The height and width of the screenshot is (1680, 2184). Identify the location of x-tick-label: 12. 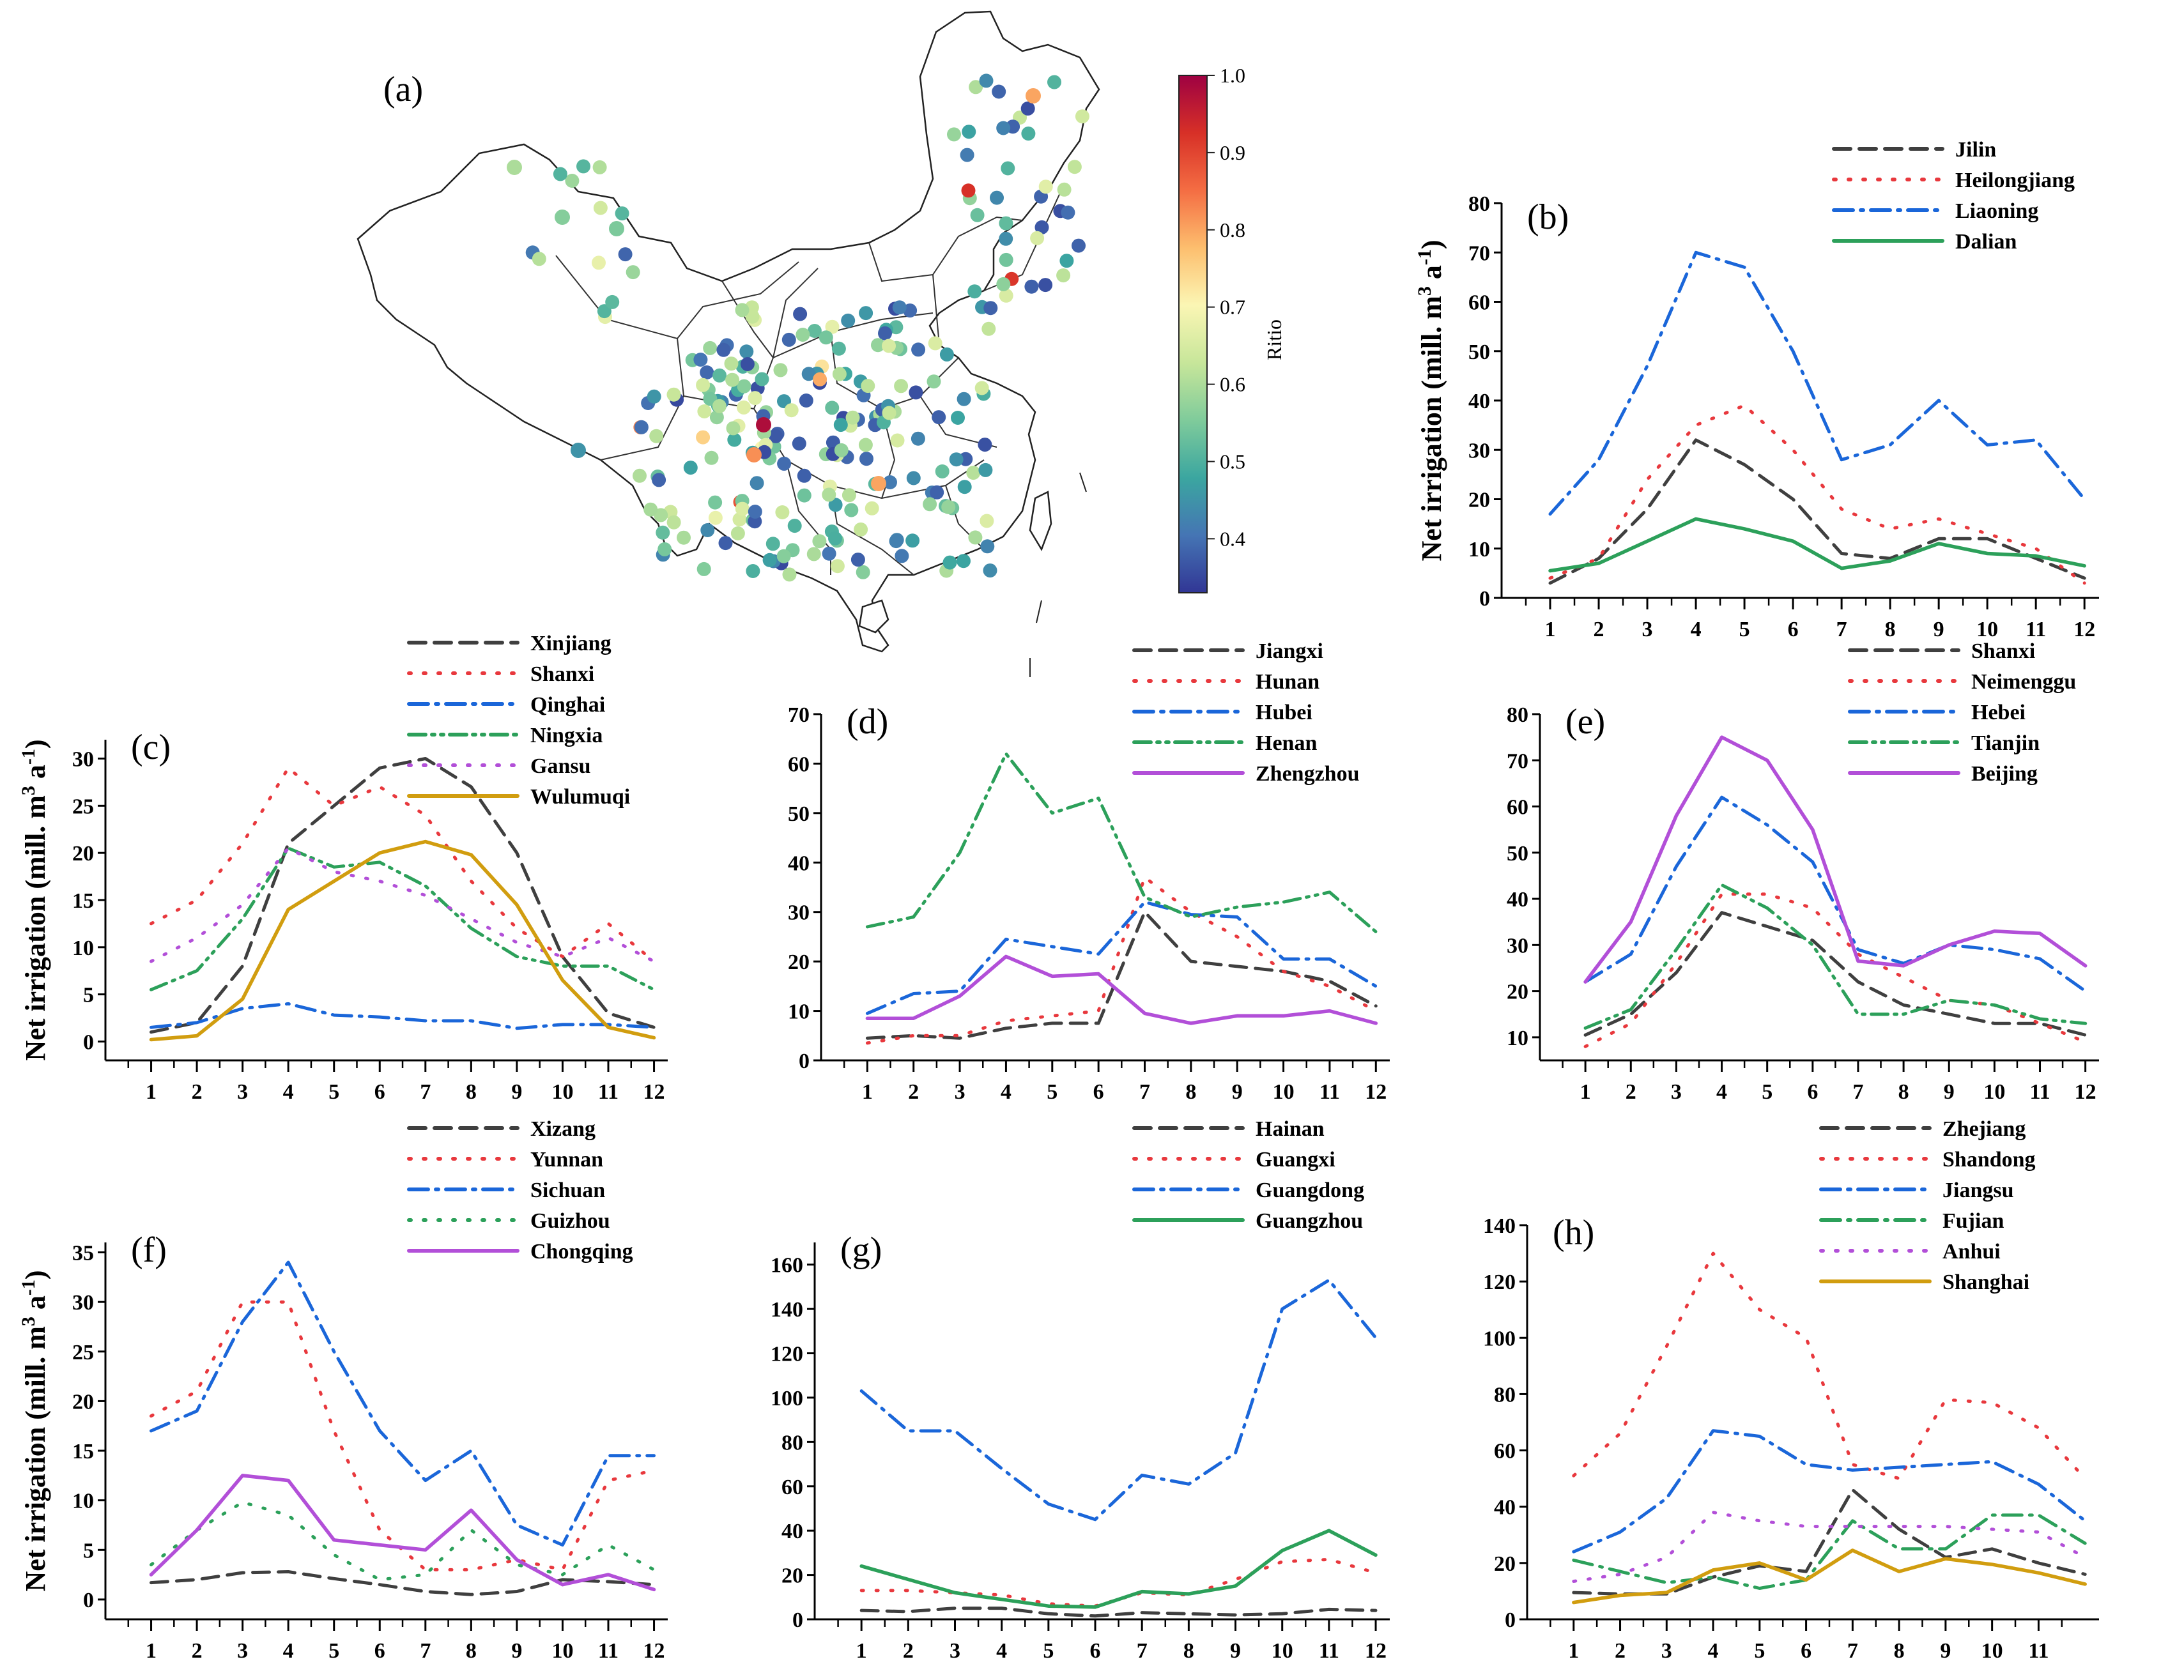
(654, 1651).